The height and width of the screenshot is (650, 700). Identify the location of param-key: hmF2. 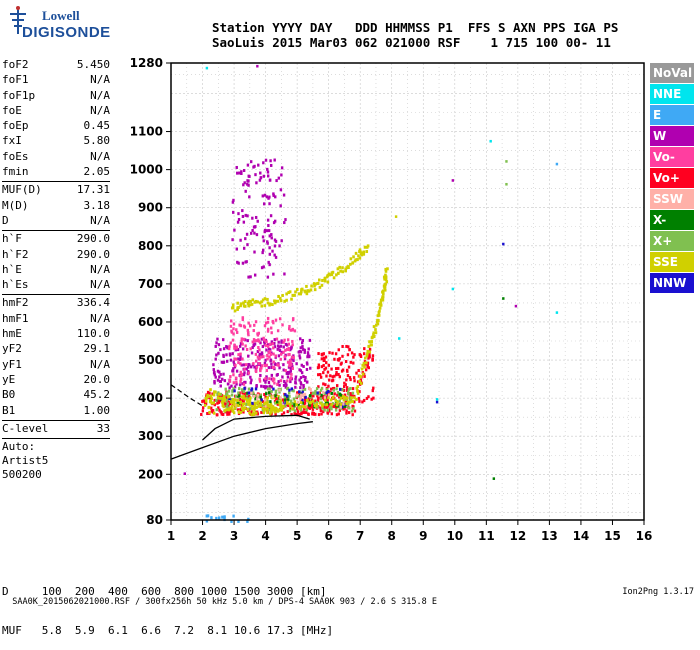
(15, 303).